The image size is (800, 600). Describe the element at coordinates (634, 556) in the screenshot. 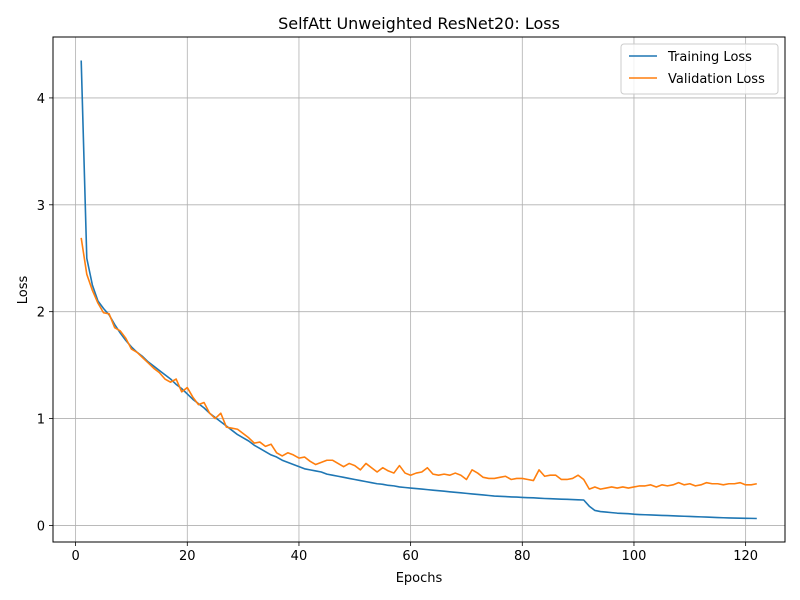

I see `x-tick-label: 100` at that location.